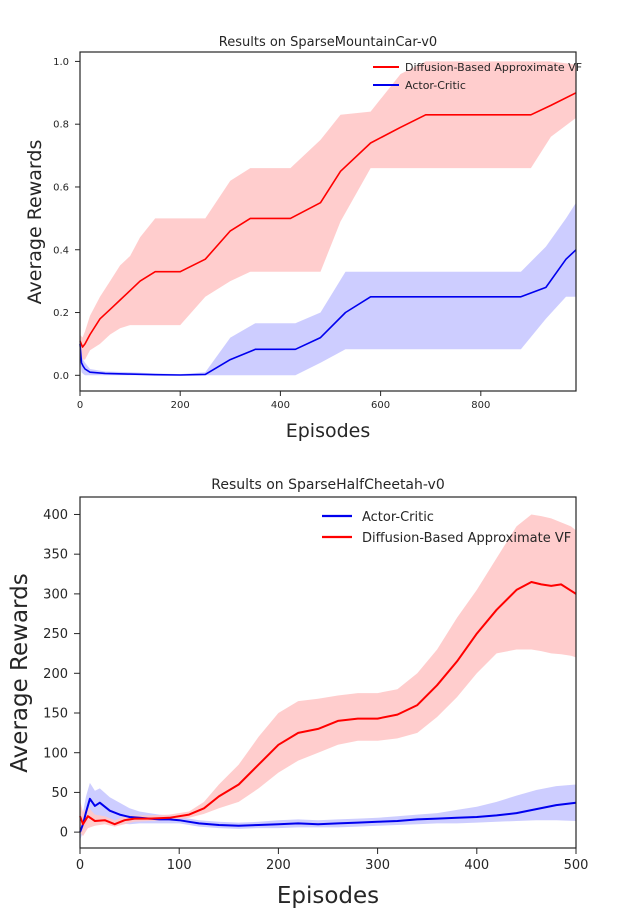  I want to click on chart-2-x-tick-label: 400, so click(476, 865).